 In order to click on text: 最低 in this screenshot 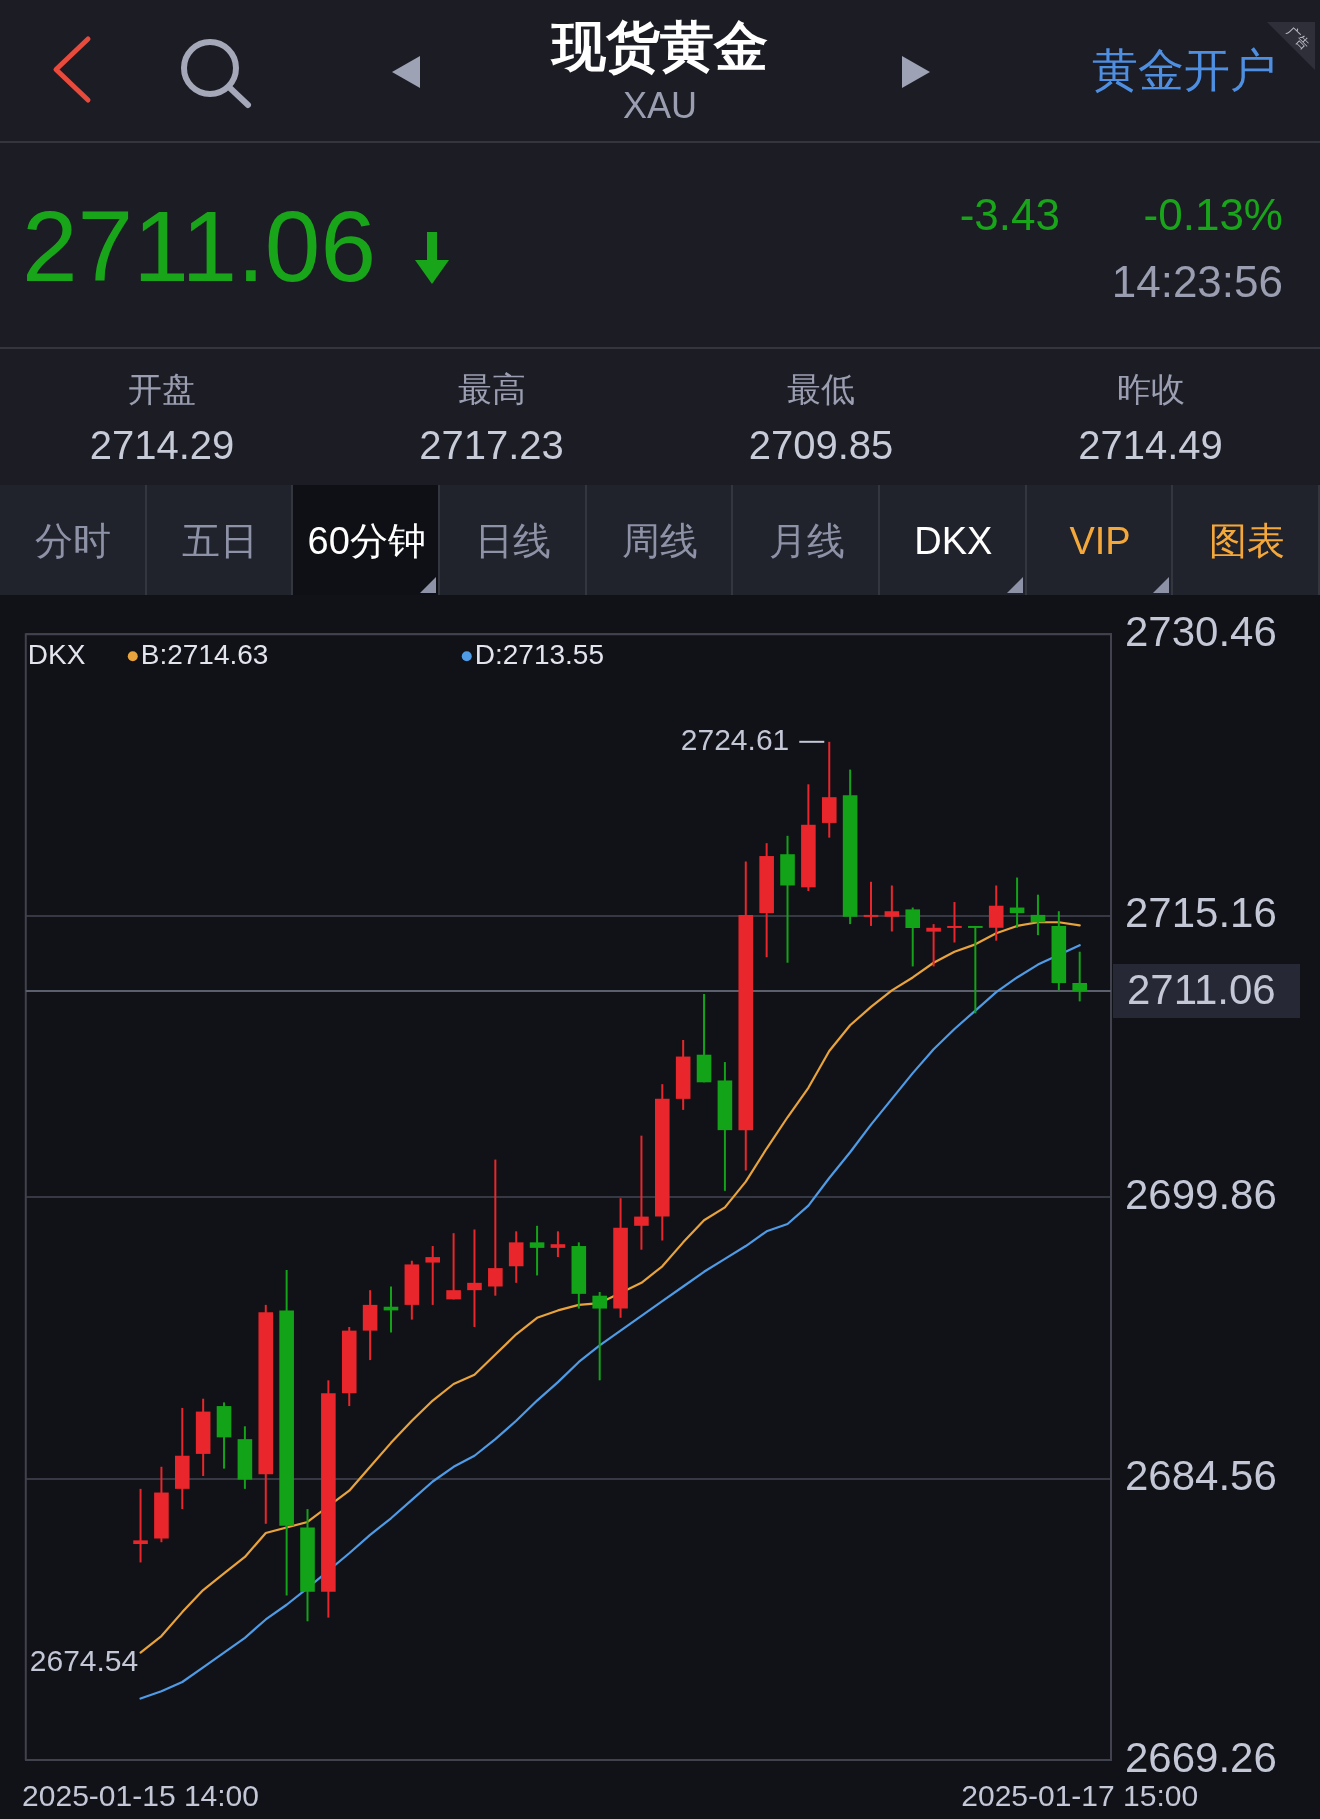, I will do `click(821, 389)`.